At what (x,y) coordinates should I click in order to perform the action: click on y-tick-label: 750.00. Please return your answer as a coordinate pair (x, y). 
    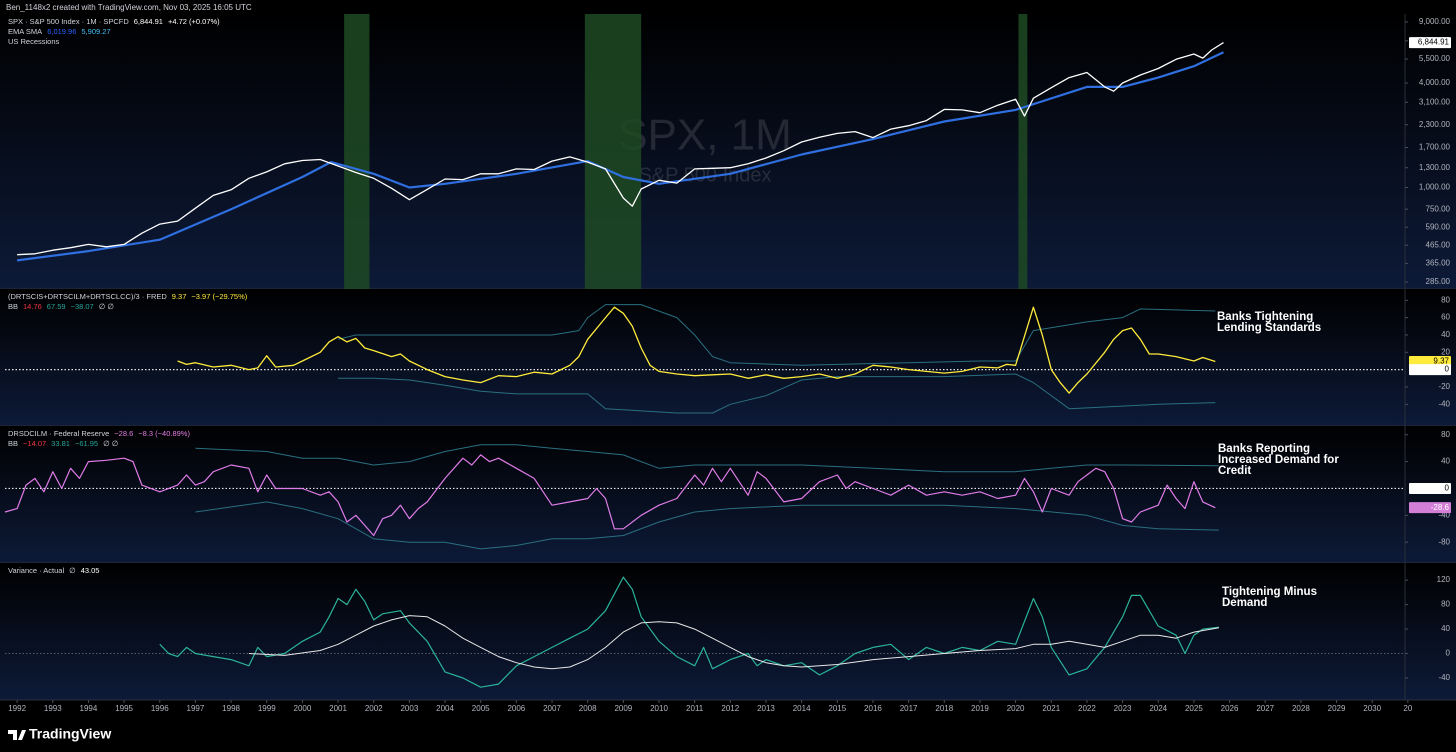
    Looking at the image, I should click on (1438, 208).